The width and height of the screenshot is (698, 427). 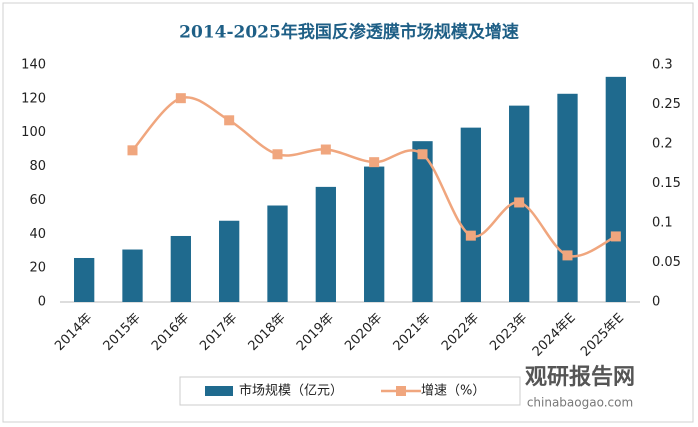 I want to click on y-tick-label: 140, so click(x=33, y=65).